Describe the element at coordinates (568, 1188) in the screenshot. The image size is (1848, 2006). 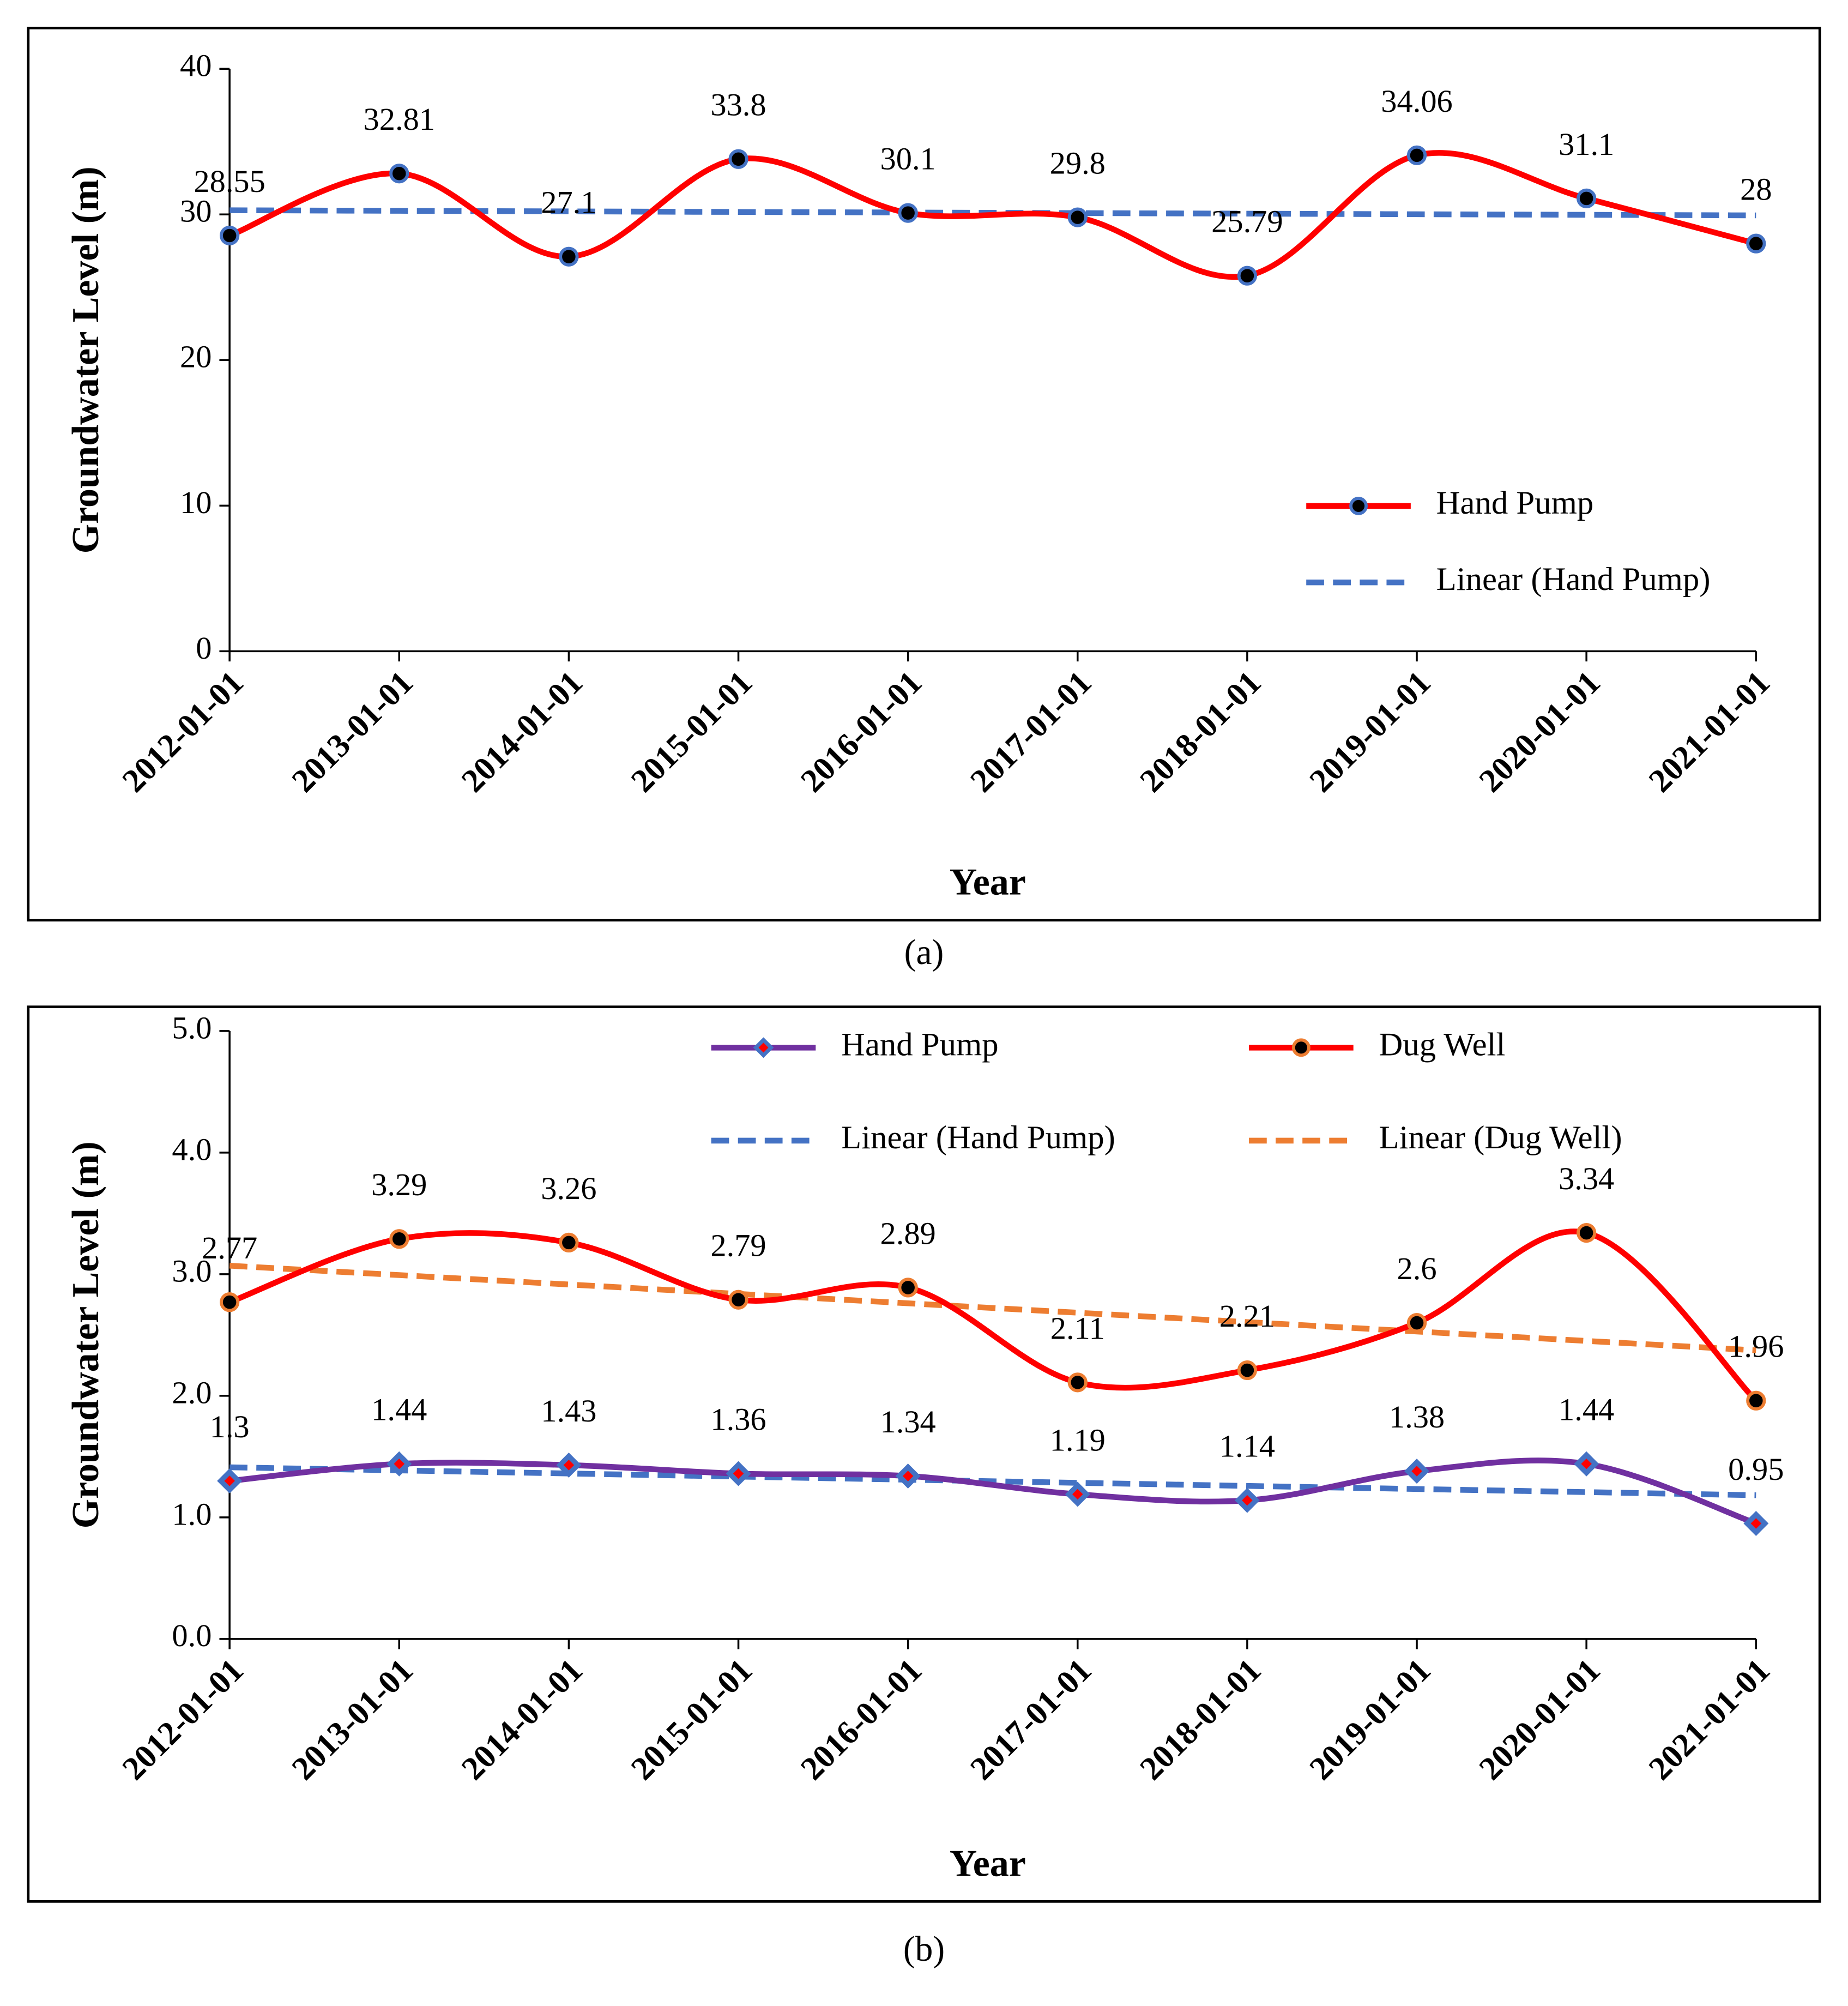
I see `data-label: 3.26` at that location.